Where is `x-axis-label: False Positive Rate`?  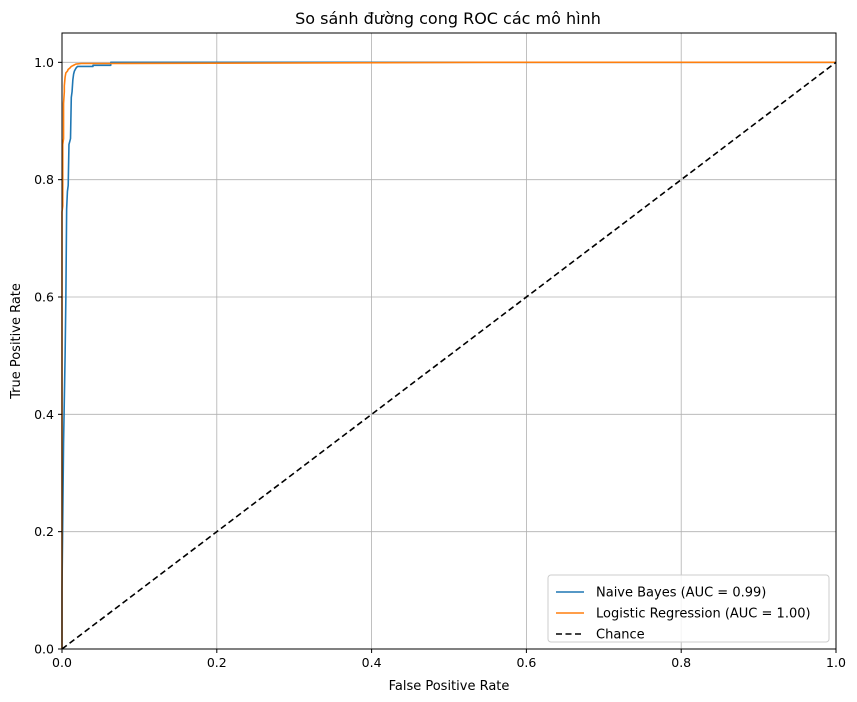
x-axis-label: False Positive Rate is located at coordinates (449, 686).